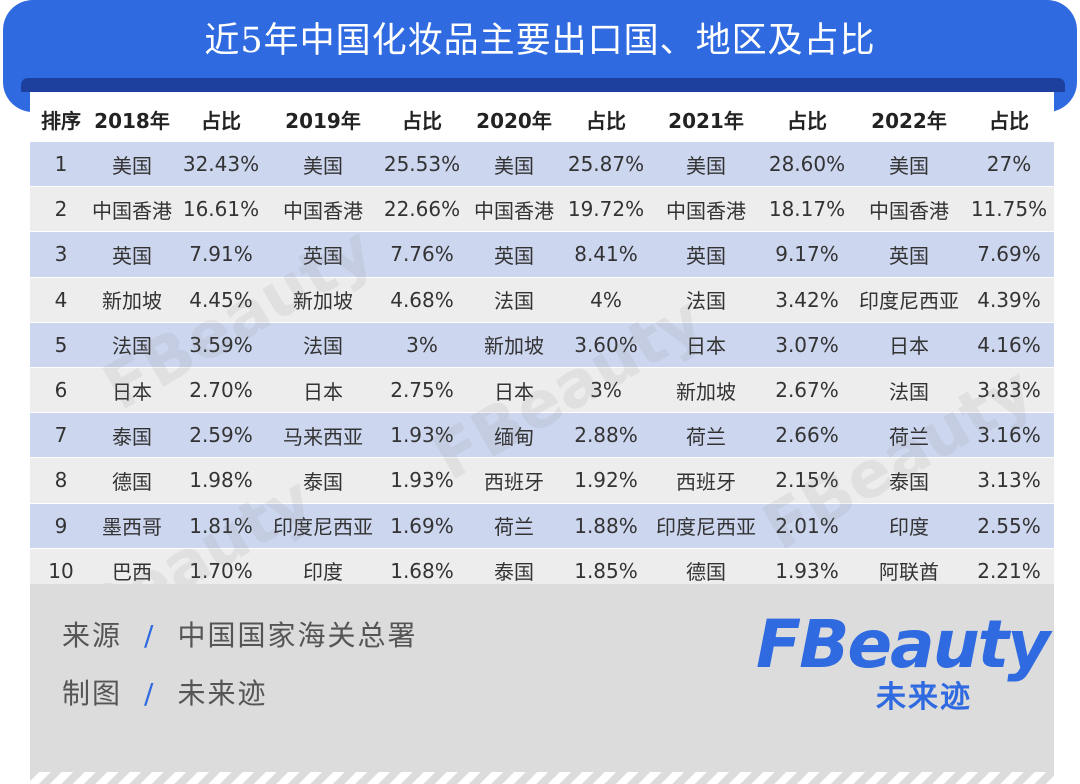 This screenshot has height=784, width=1080. What do you see at coordinates (1009, 344) in the screenshot?
I see `share-cell: 4.16%` at bounding box center [1009, 344].